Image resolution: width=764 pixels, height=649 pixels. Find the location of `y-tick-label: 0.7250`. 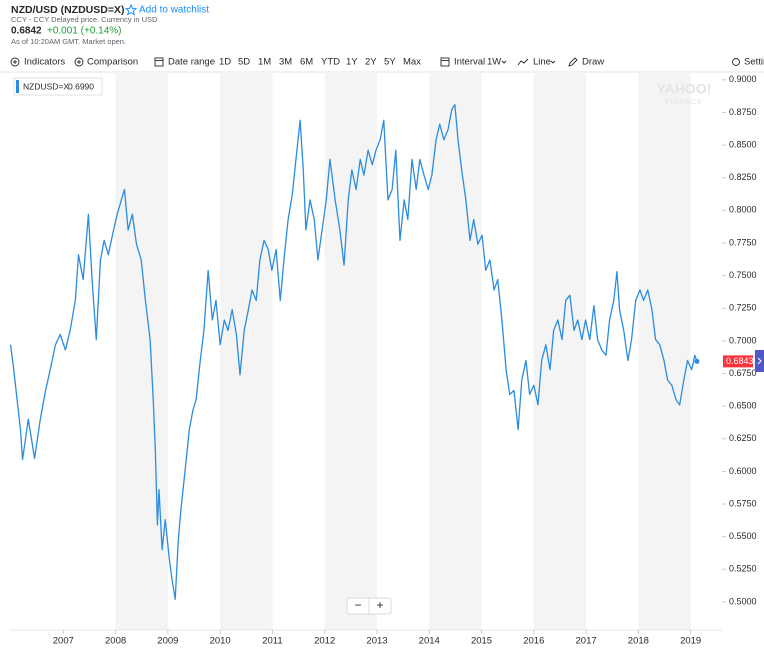

y-tick-label: 0.7250 is located at coordinates (743, 308).